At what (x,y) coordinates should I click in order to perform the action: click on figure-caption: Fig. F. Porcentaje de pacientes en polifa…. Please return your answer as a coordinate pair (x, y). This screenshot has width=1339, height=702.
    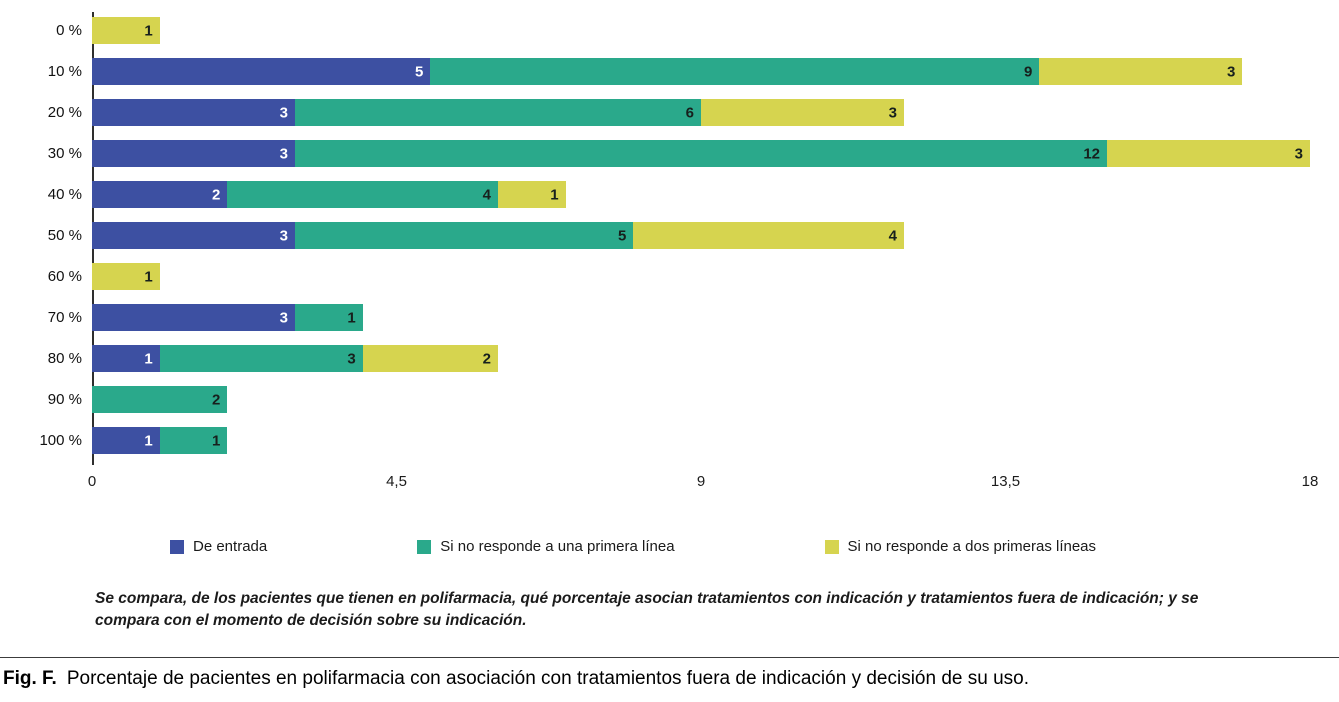
    Looking at the image, I should click on (670, 679).